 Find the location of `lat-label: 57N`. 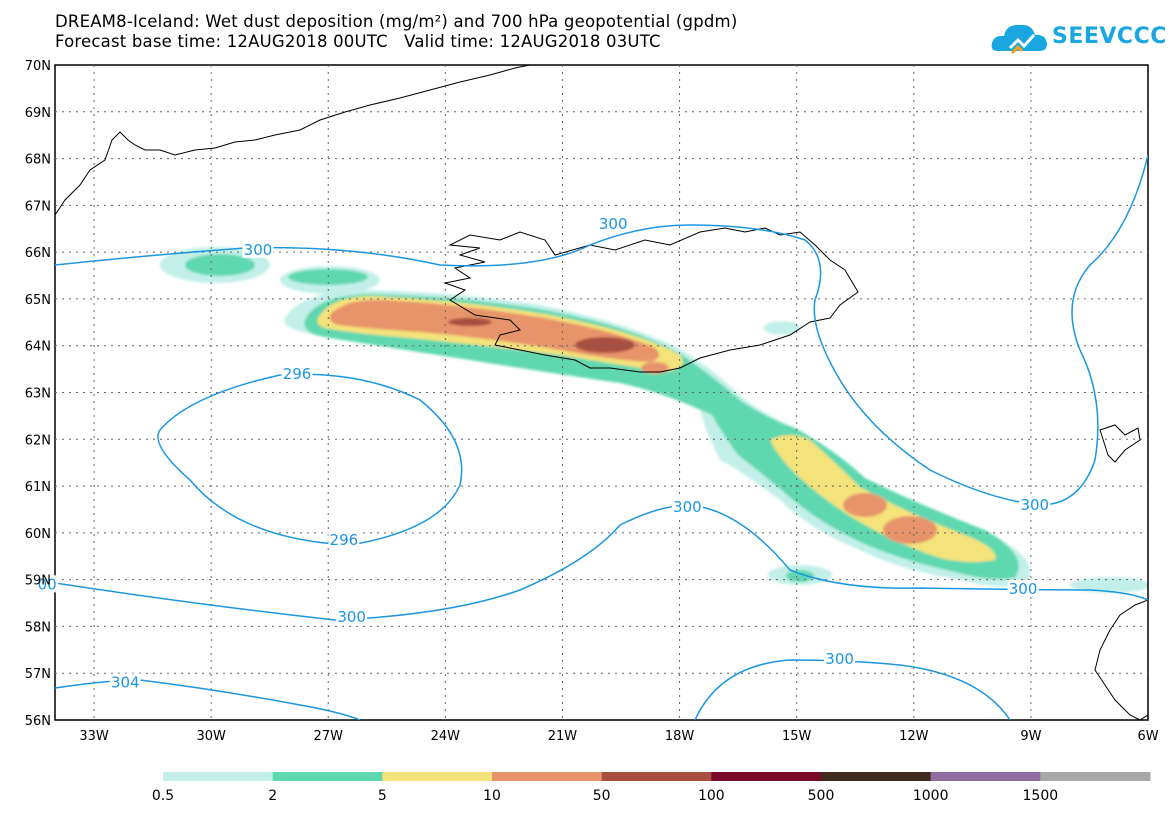

lat-label: 57N is located at coordinates (38, 674).